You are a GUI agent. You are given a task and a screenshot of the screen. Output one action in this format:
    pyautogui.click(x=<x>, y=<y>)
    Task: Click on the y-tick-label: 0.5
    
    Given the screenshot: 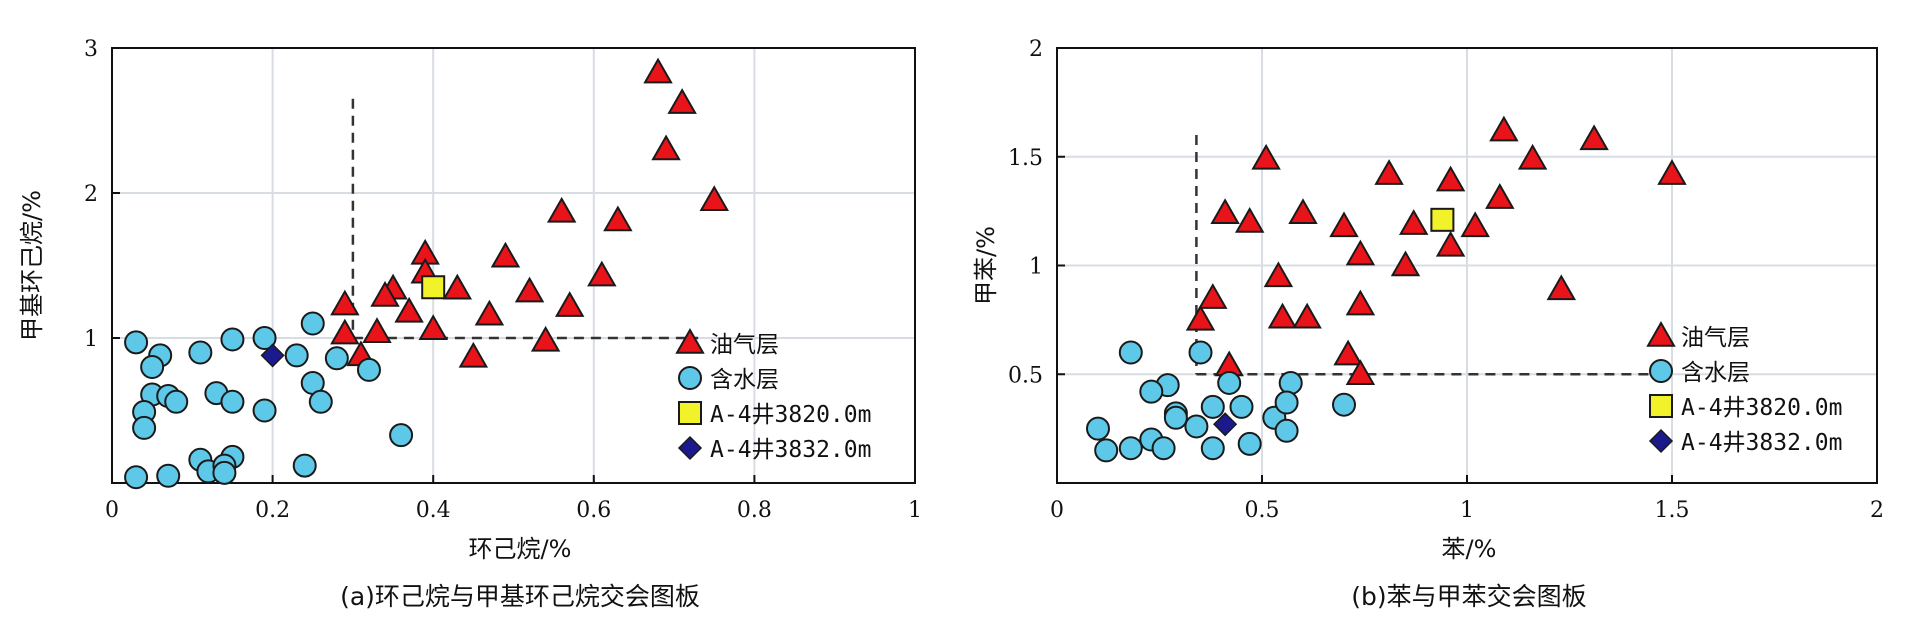 What is the action you would take?
    pyautogui.click(x=1025, y=375)
    